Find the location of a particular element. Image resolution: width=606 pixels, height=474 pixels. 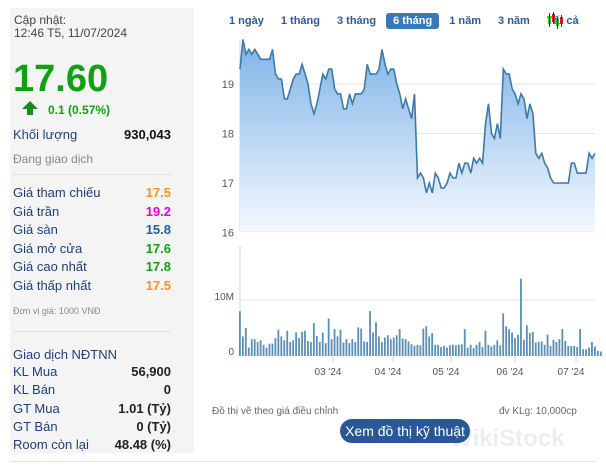

price-value: 17.6 is located at coordinates (158, 248).